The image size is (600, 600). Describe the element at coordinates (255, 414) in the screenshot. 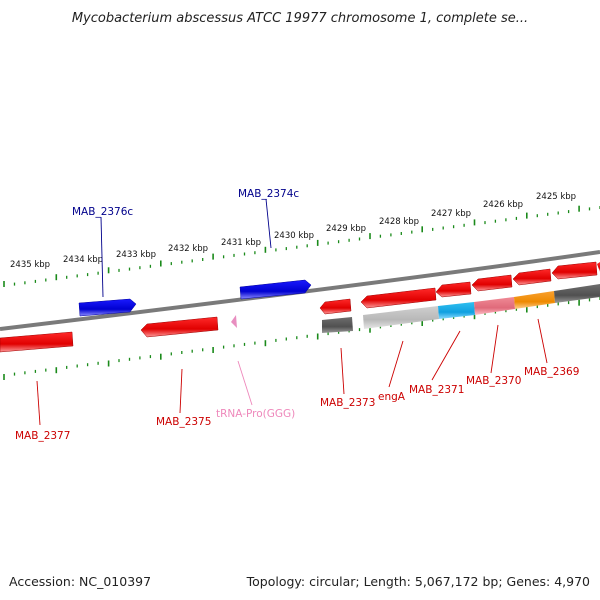

I see `label-tRNA: tRNA-Pro(GGG)` at that location.